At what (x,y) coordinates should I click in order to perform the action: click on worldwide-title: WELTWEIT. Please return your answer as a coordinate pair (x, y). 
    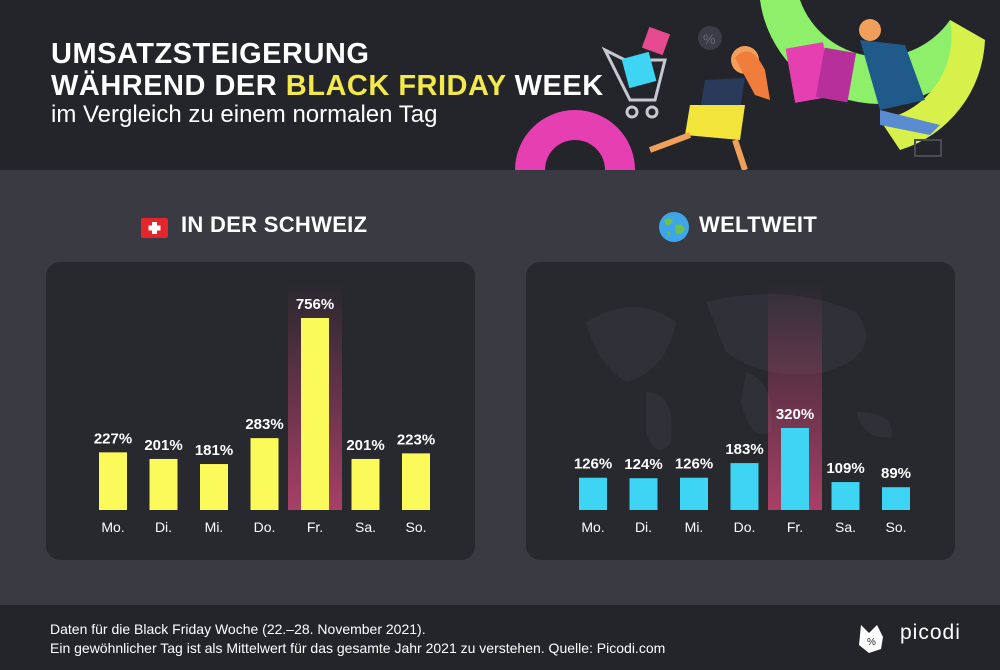
    Looking at the image, I should click on (758, 224).